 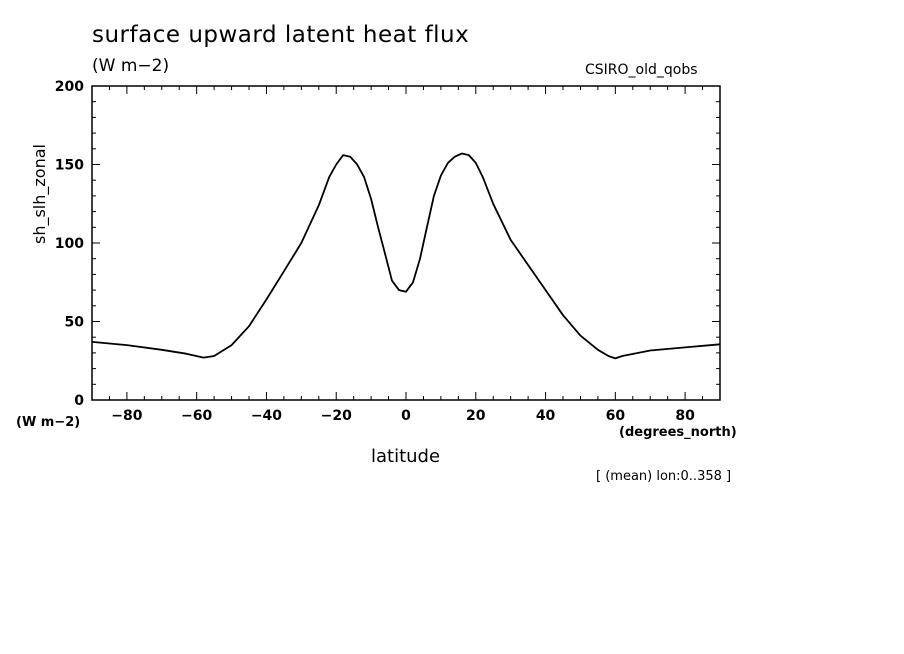 I want to click on x-tick-label: −60, so click(x=196, y=416).